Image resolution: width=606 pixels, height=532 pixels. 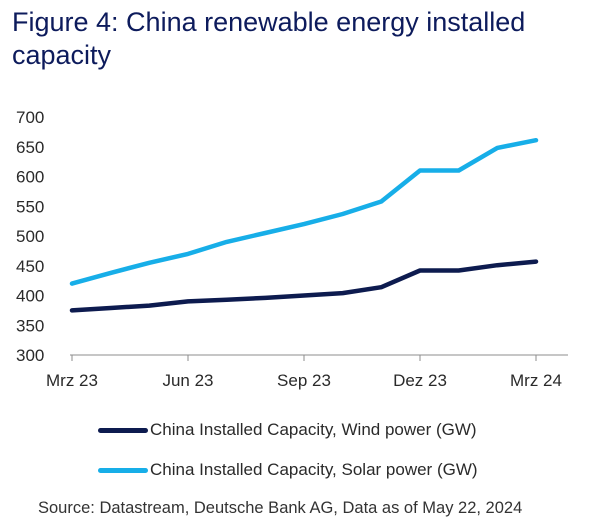 I want to click on y-tick-label: 450, so click(x=30, y=266).